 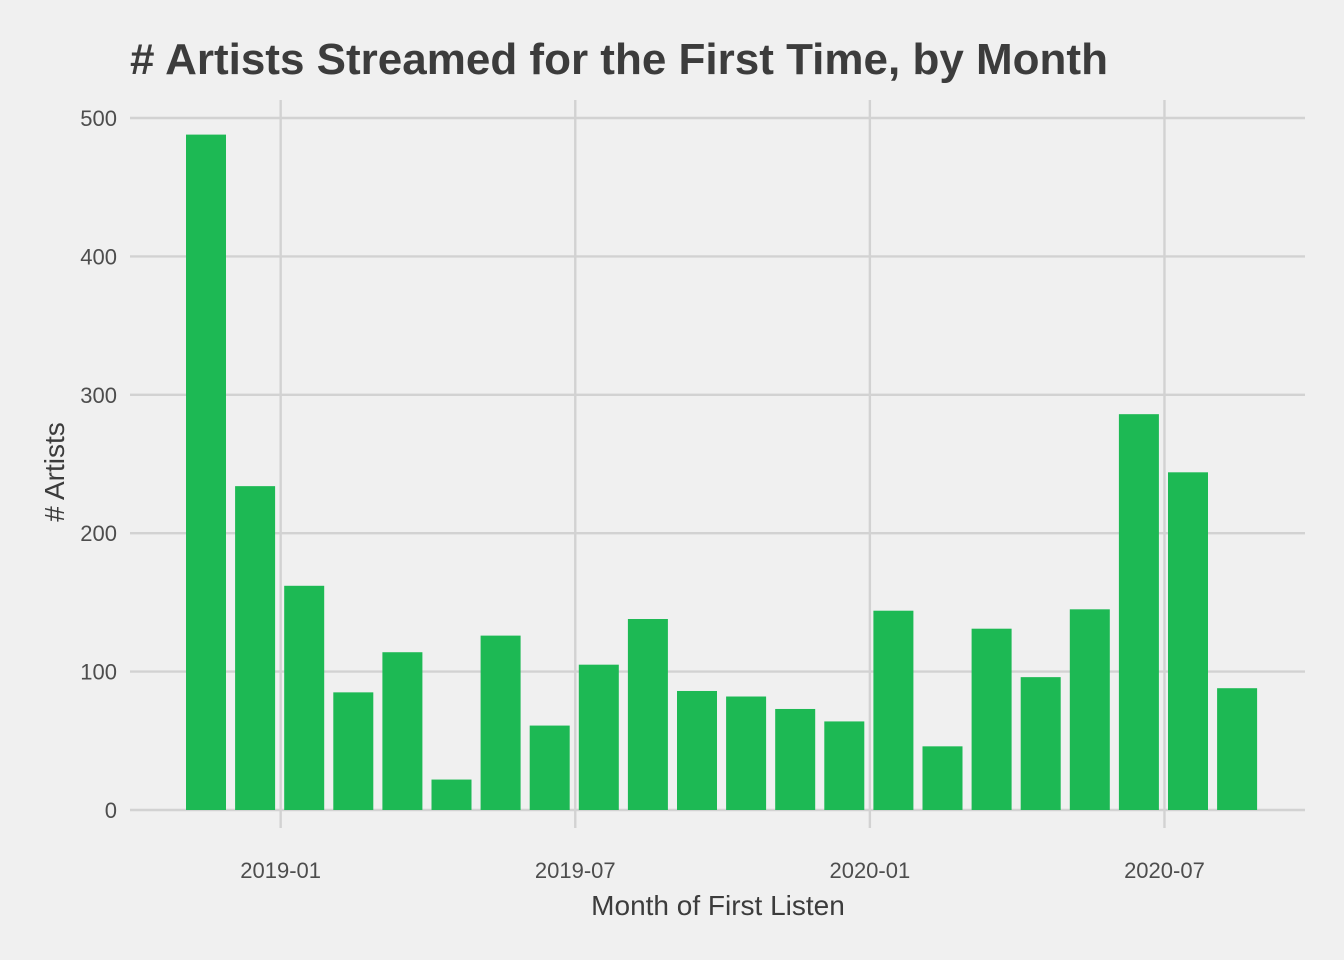 What do you see at coordinates (98, 118) in the screenshot?
I see `y-tick-label: 500` at bounding box center [98, 118].